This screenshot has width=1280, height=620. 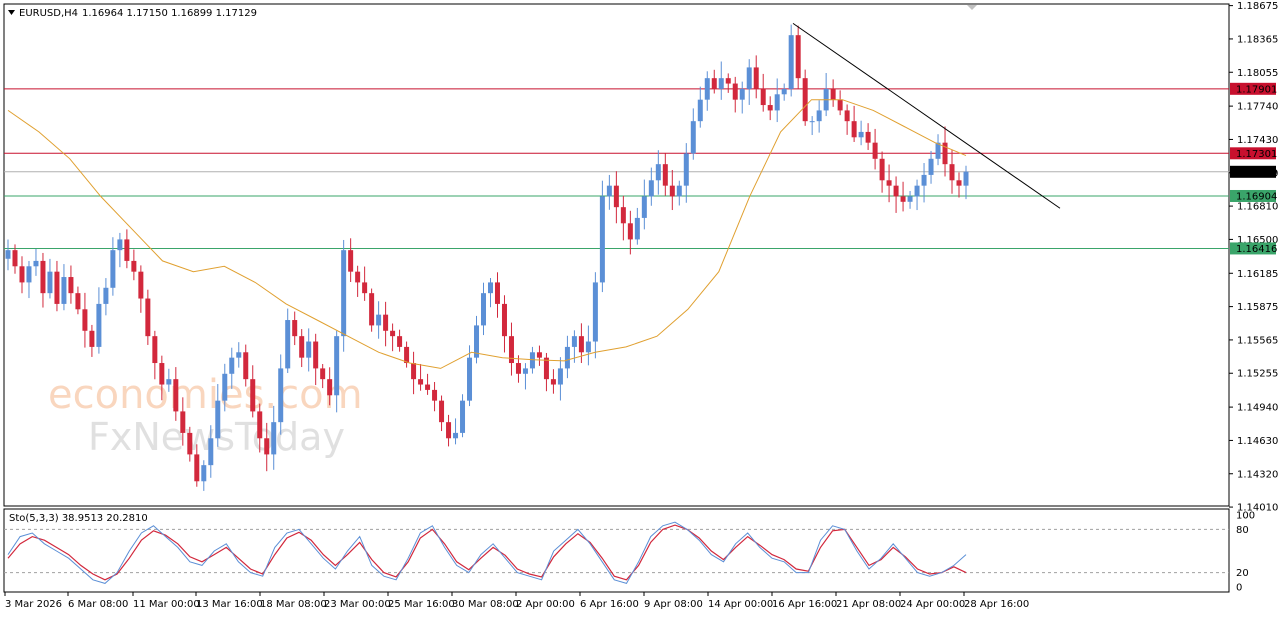 I want to click on price-level-tags: 1.17901 1.17301 1.17129 1.16904 1.16416, so click(x=1253, y=168).